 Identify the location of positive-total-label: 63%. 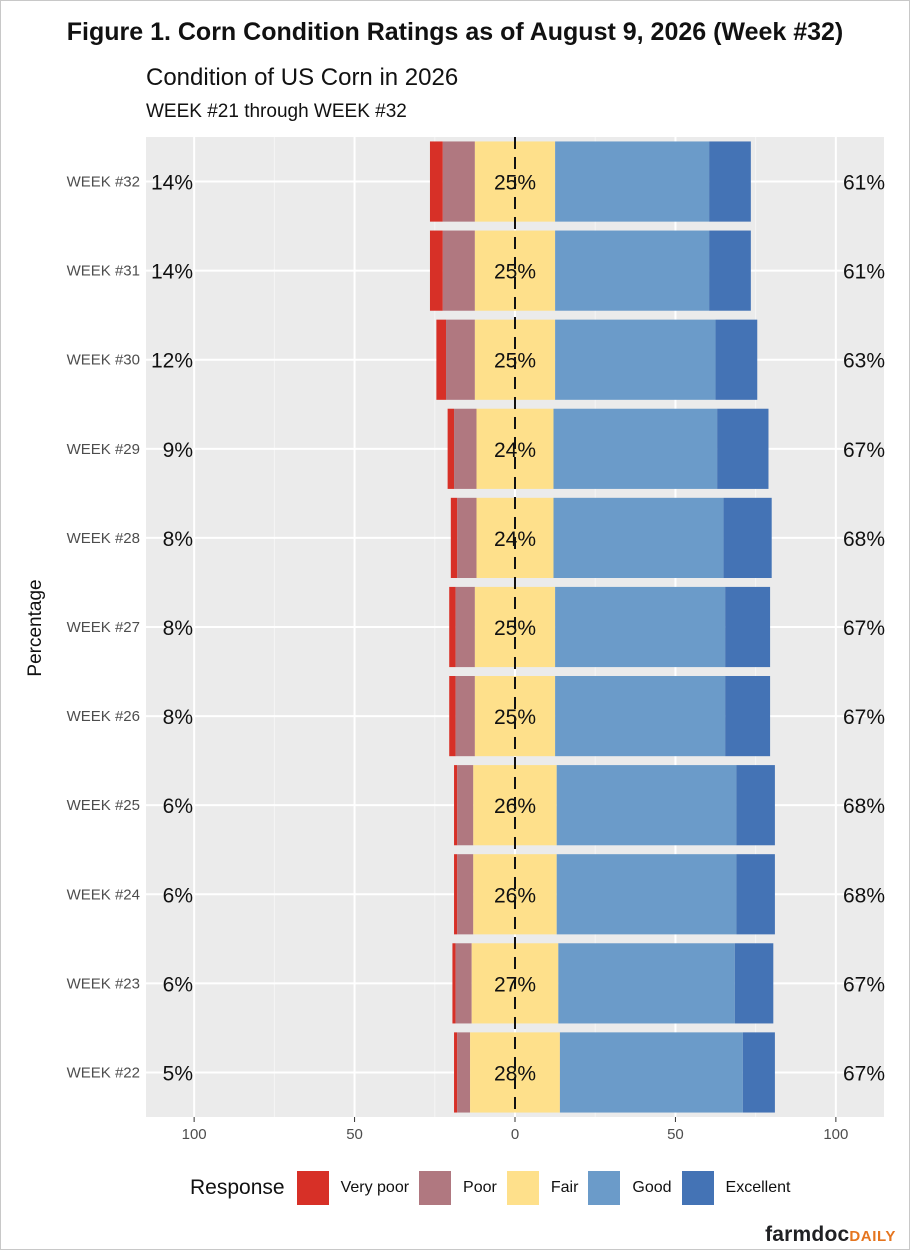
(864, 361).